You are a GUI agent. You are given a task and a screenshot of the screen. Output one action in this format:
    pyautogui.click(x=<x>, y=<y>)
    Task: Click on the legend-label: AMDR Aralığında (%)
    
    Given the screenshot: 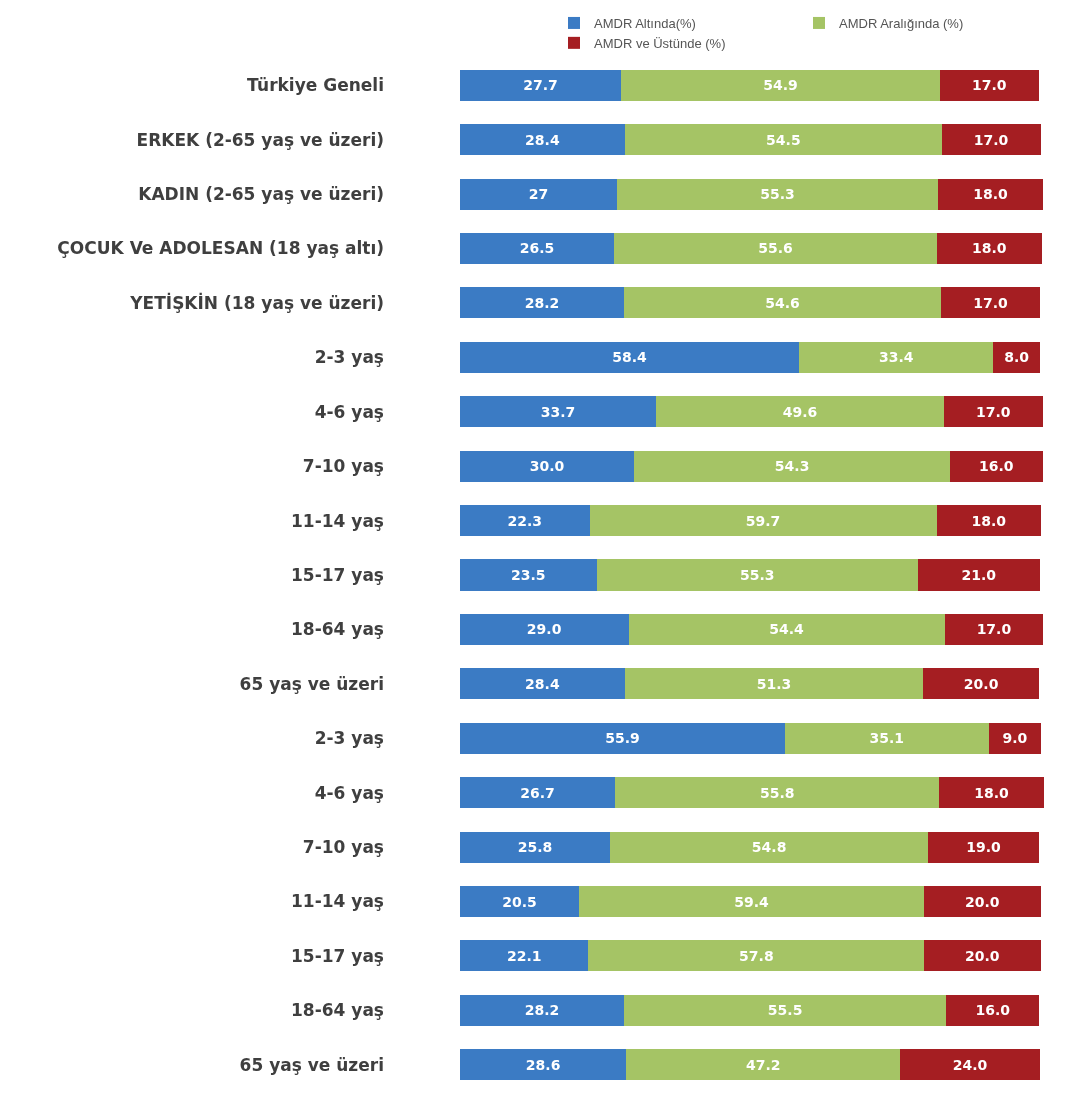 What is the action you would take?
    pyautogui.click(x=901, y=24)
    